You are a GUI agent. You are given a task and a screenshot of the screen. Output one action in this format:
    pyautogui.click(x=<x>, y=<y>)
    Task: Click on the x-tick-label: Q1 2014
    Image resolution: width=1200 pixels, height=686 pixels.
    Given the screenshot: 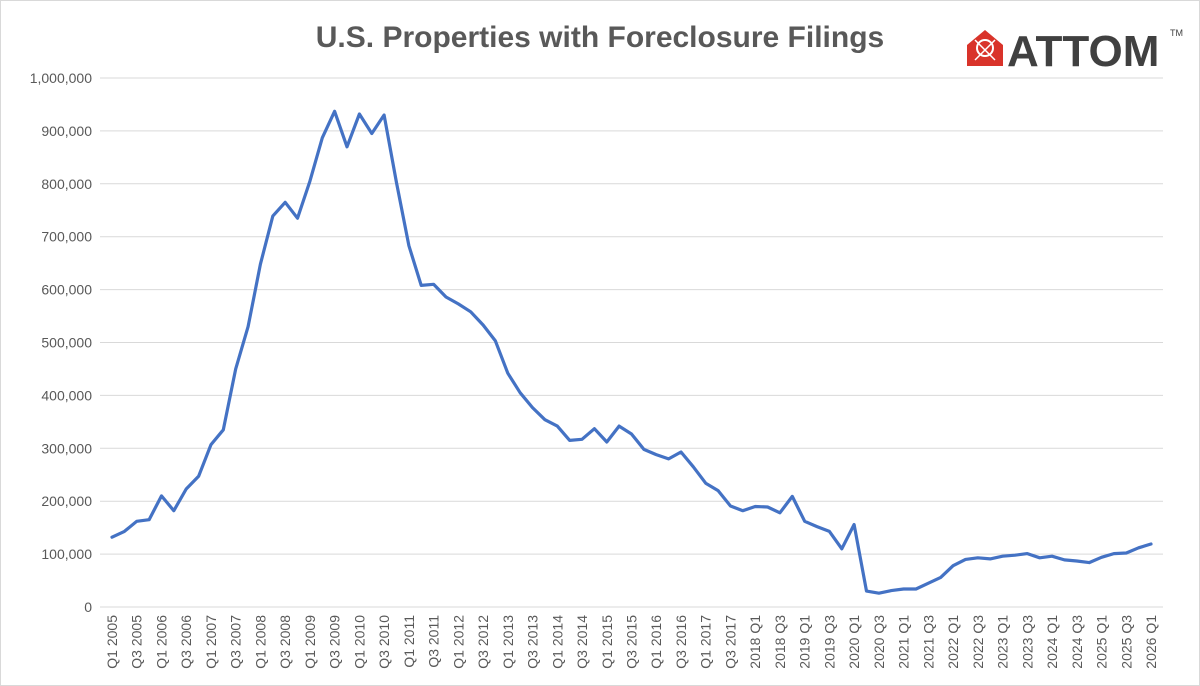 What is the action you would take?
    pyautogui.click(x=557, y=642)
    